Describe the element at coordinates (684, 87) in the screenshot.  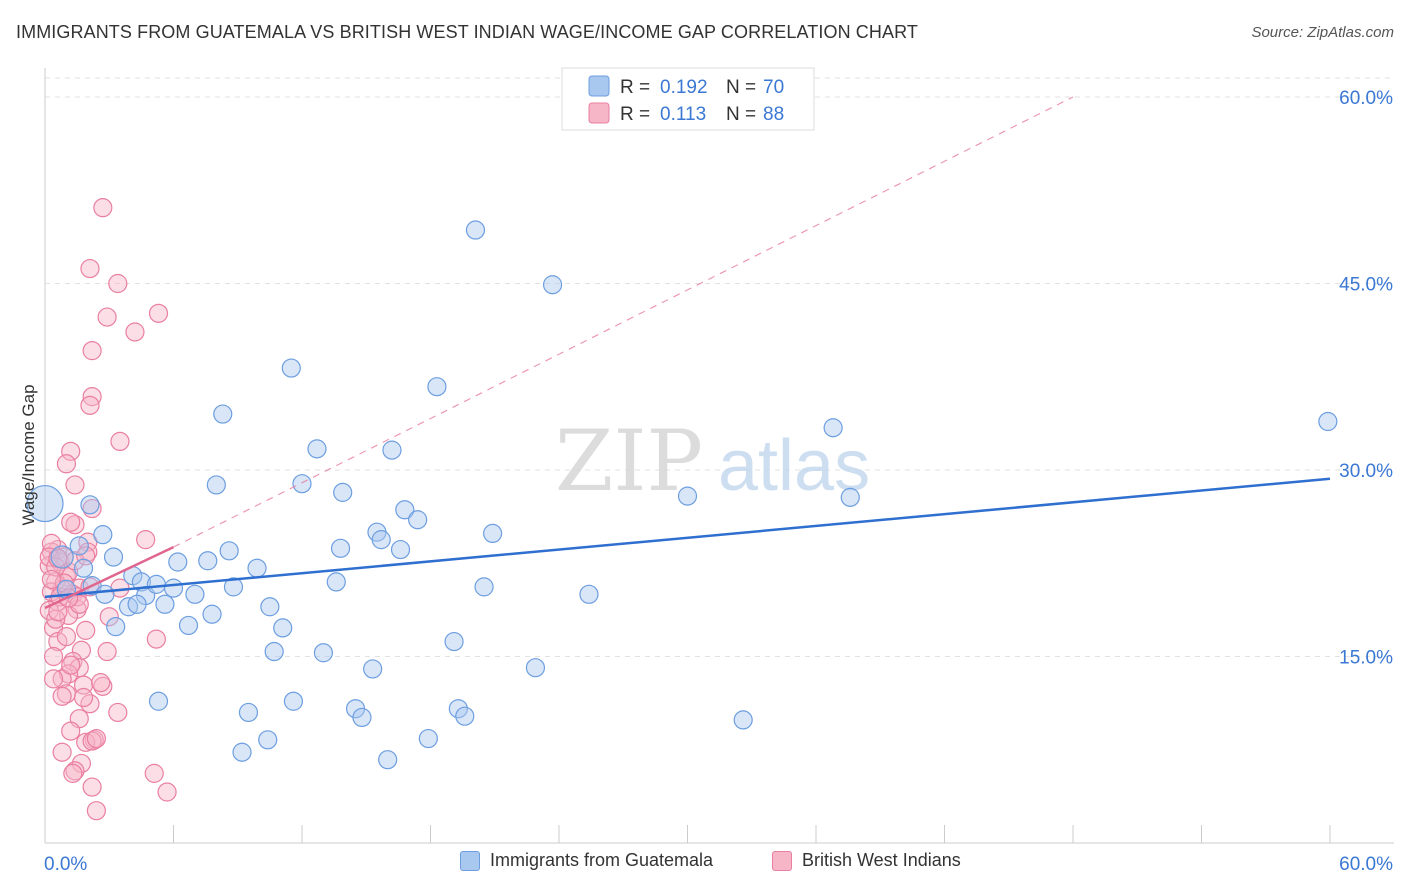
I see `legend-r-value-1: 0.192` at that location.